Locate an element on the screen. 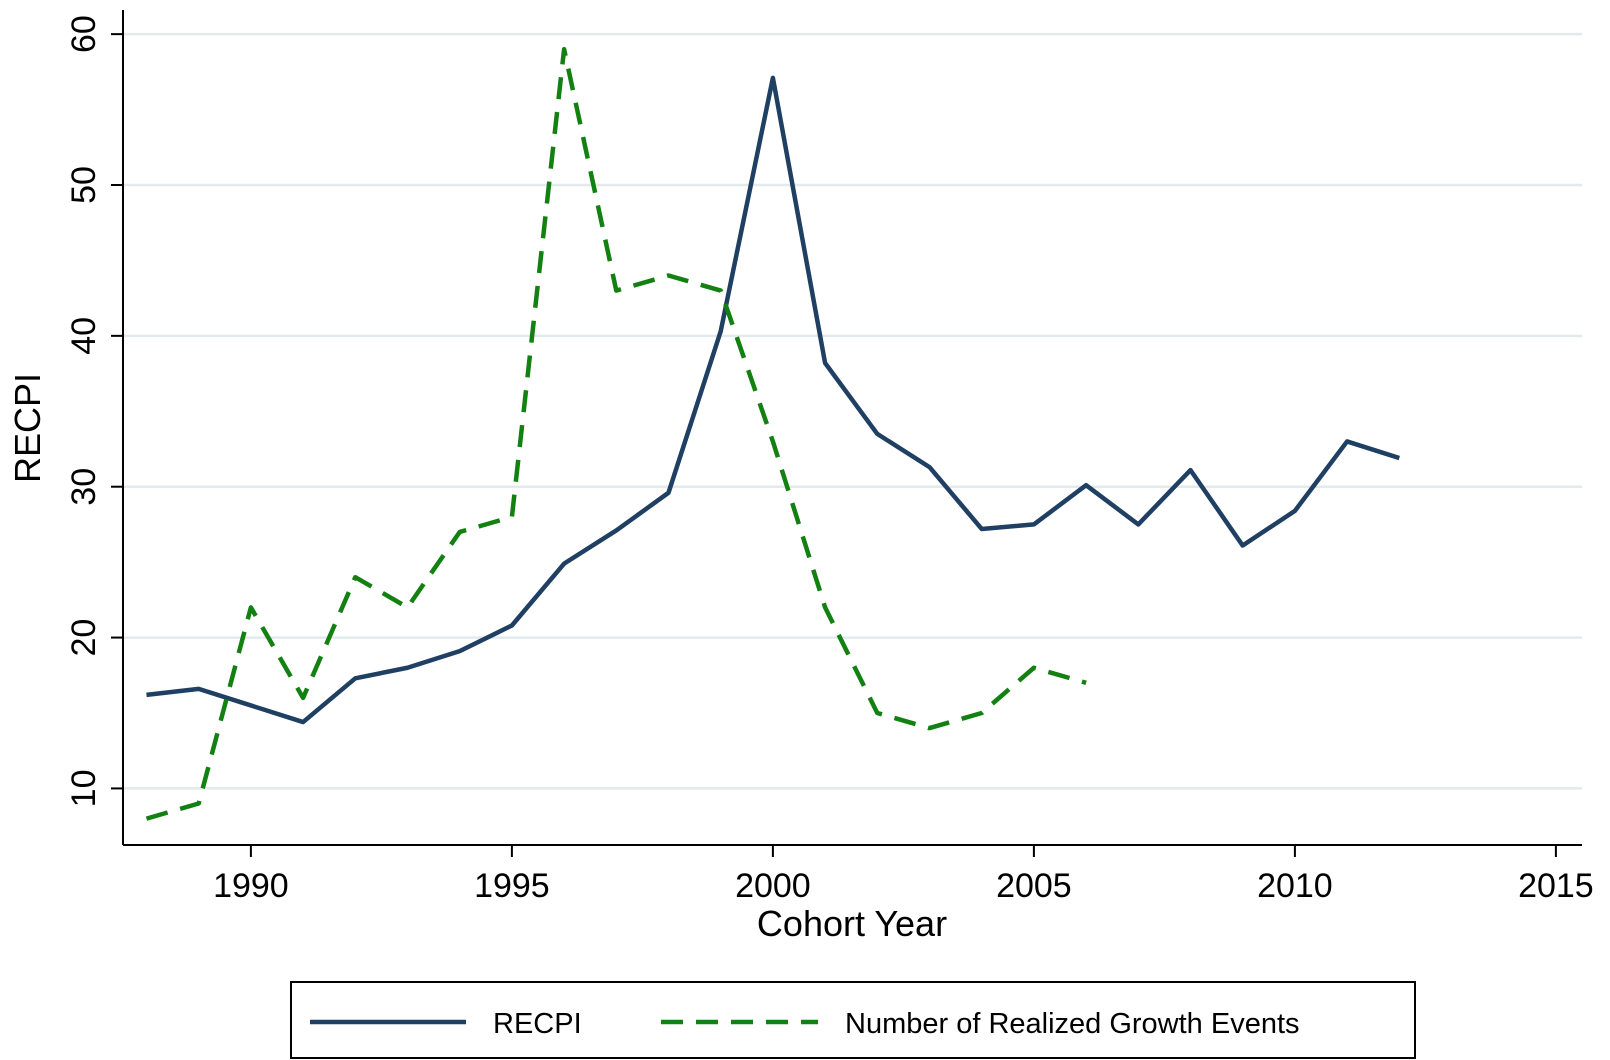 The width and height of the screenshot is (1610, 1060). x-tick-label: 1995 is located at coordinates (512, 886).